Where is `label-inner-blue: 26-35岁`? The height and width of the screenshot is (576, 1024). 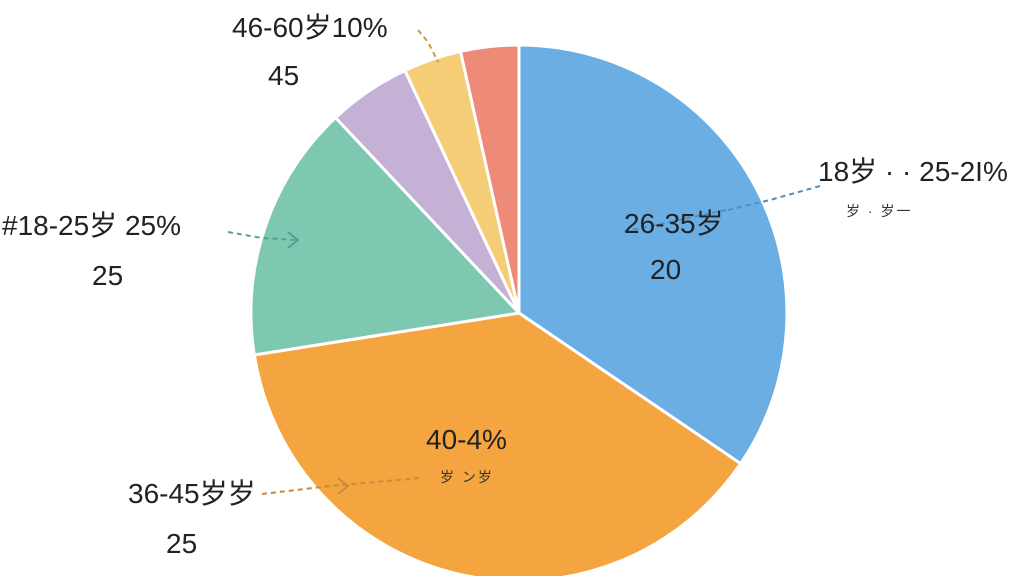
label-inner-blue: 26-35岁 is located at coordinates (674, 223).